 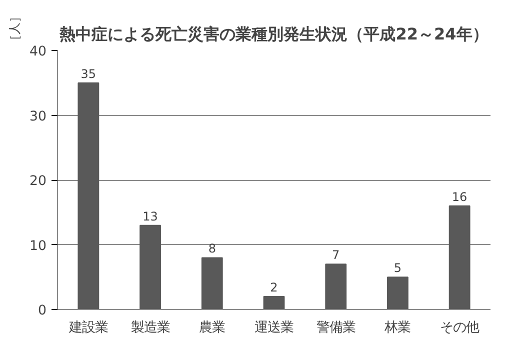 I want to click on x-tick-label: 建設業, so click(x=88, y=328).